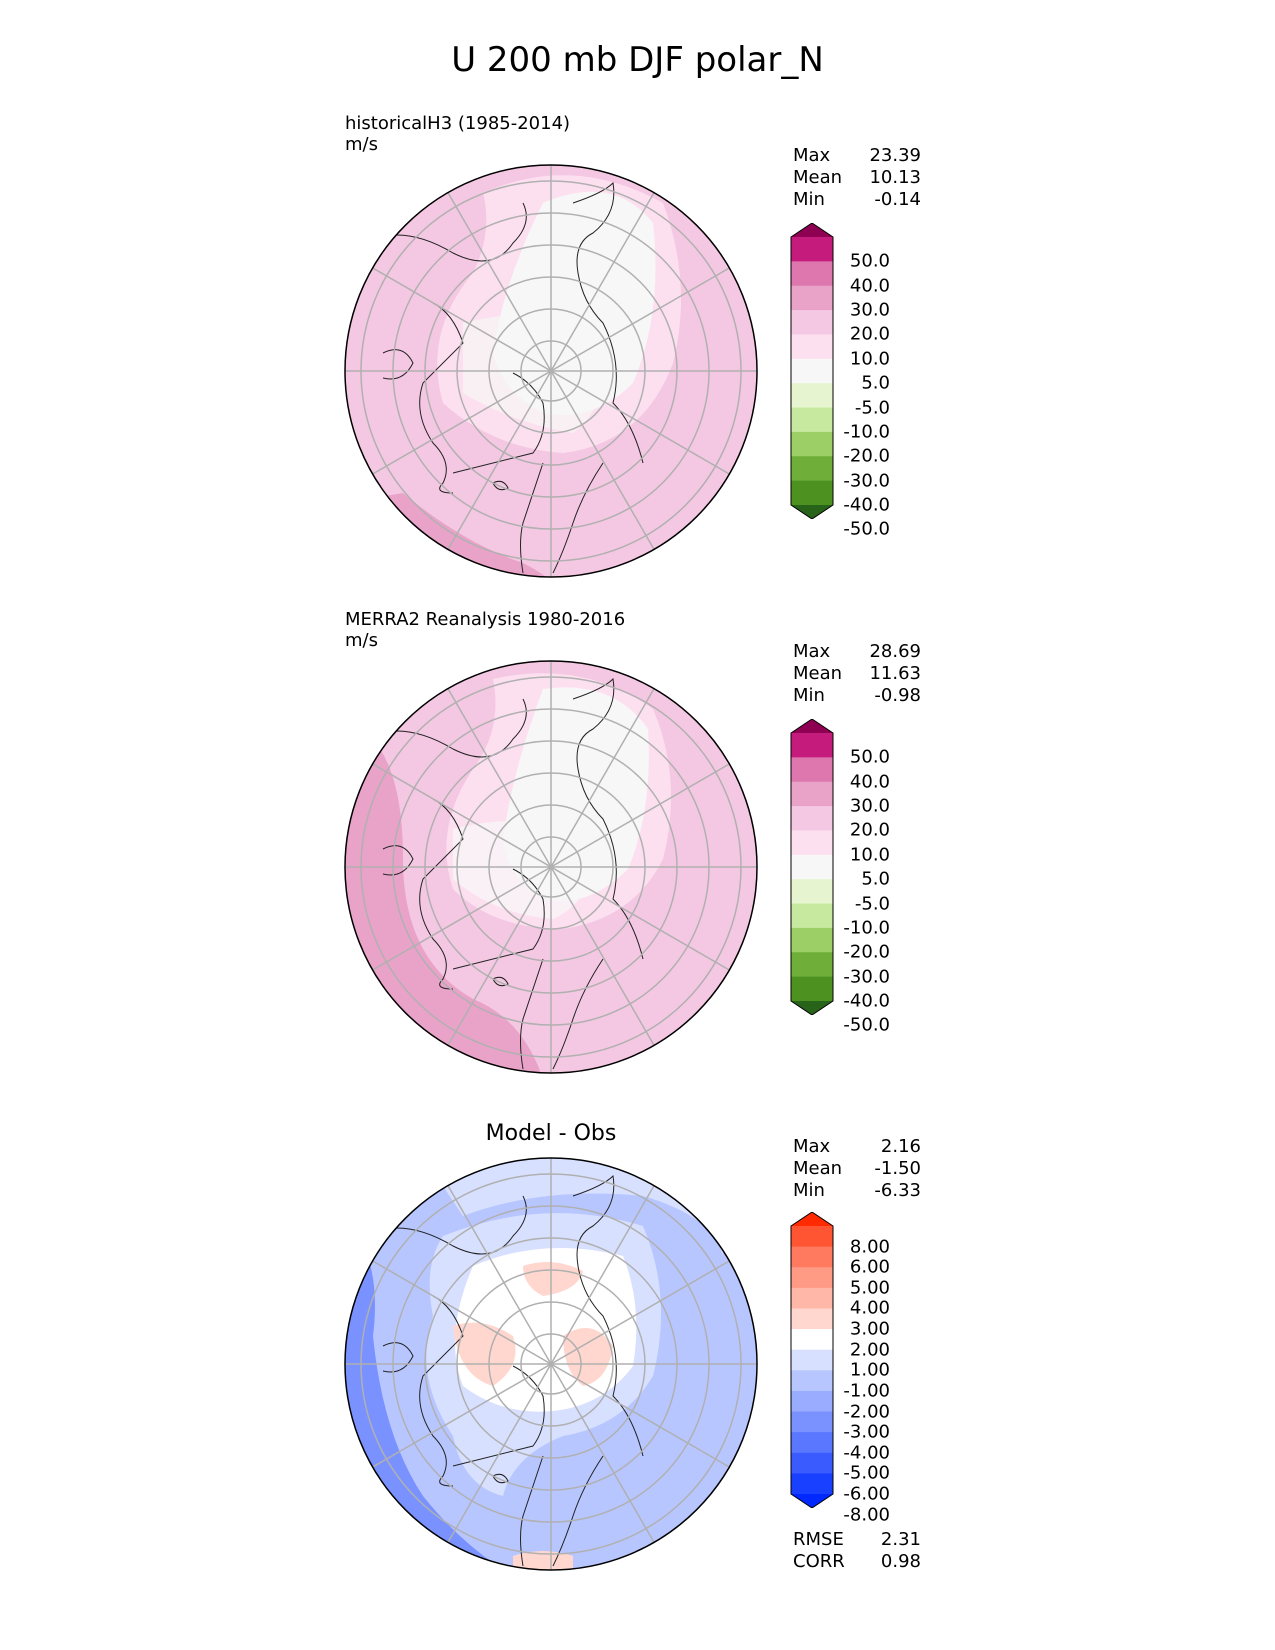  I want to click on colorbar-tick-label: -20.0, so click(866, 456).